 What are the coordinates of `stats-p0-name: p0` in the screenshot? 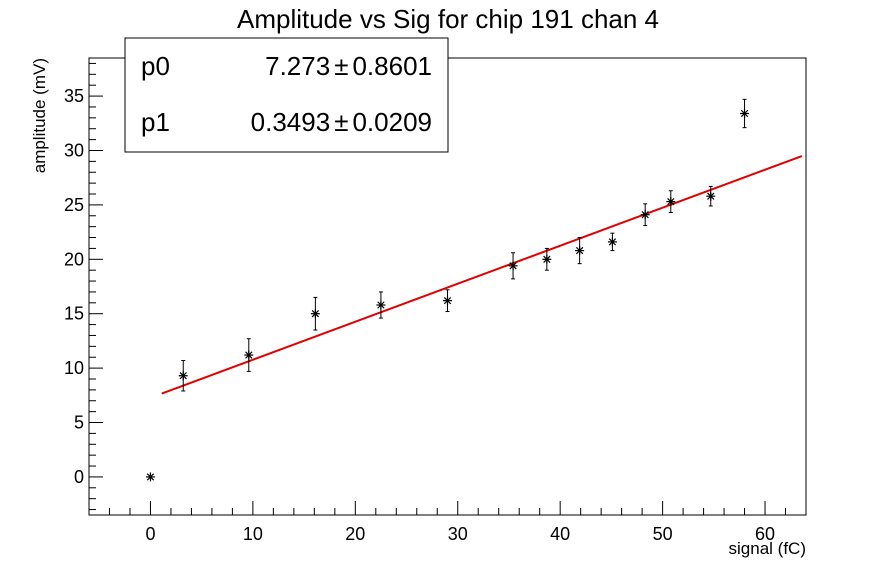 It's located at (155, 66).